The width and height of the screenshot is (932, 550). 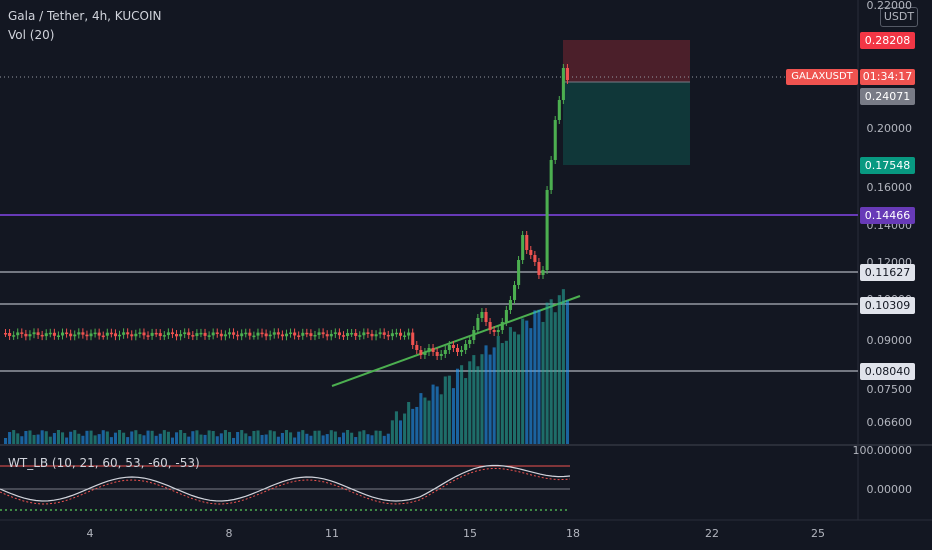 What do you see at coordinates (104, 463) in the screenshot?
I see `oscillator-indicator-label: WT_LB (10, 21, 60, 53, -60, -53)` at bounding box center [104, 463].